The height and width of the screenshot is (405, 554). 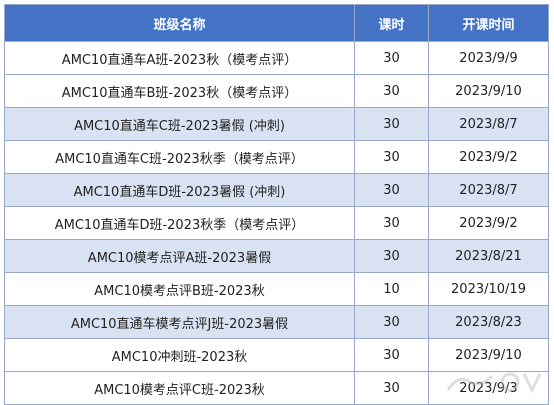 What do you see at coordinates (179, 388) in the screenshot?
I see `cell-class-name: AMC10模考点评C班-2023秋` at bounding box center [179, 388].